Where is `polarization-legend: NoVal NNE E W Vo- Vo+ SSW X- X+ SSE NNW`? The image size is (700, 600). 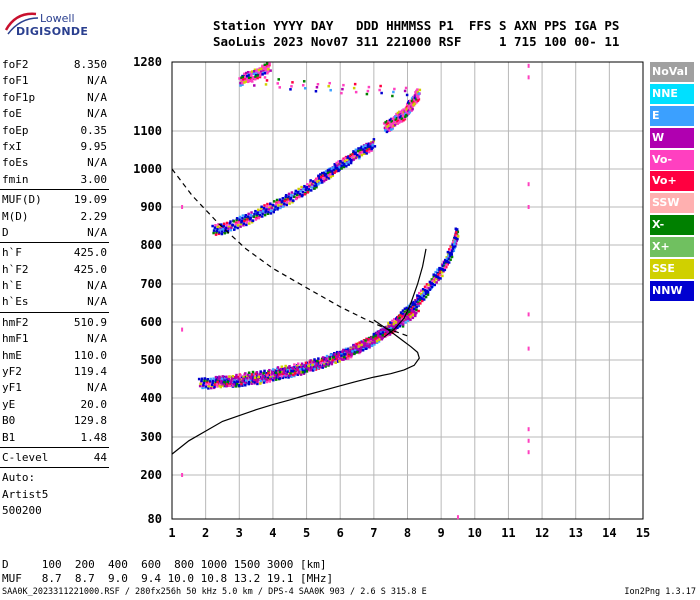
polarization-legend: NoVal NNE E W Vo- Vo+ SSW X- X+ SSE NNW is located at coordinates (672, 182).